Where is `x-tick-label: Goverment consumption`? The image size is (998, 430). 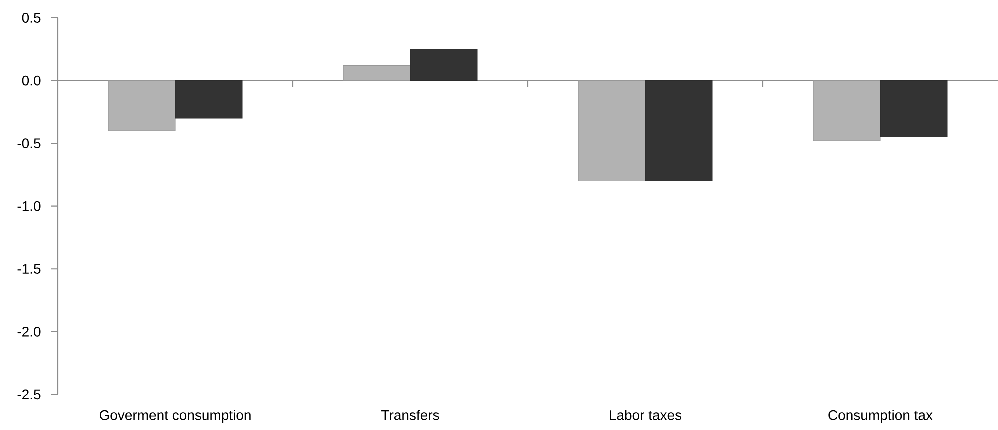
x-tick-label: Goverment consumption is located at coordinates (175, 417).